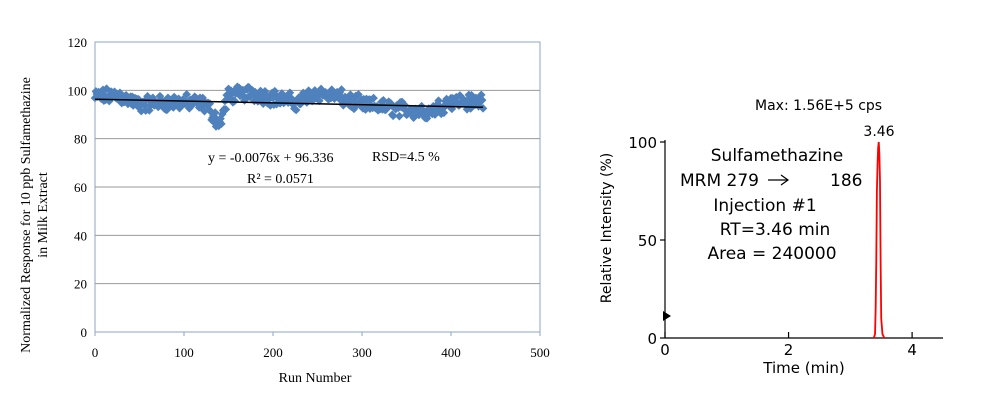 This screenshot has width=1000, height=400. I want to click on chromatogram-peak-trace, so click(879, 240).